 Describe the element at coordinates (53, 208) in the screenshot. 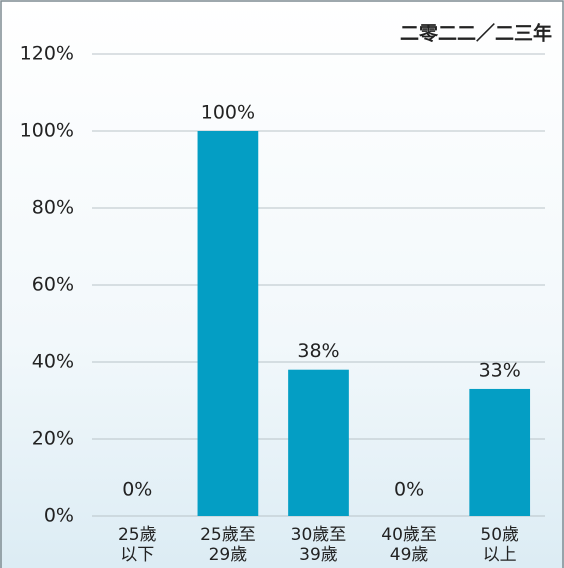

I see `y-tick-label: 80%` at that location.